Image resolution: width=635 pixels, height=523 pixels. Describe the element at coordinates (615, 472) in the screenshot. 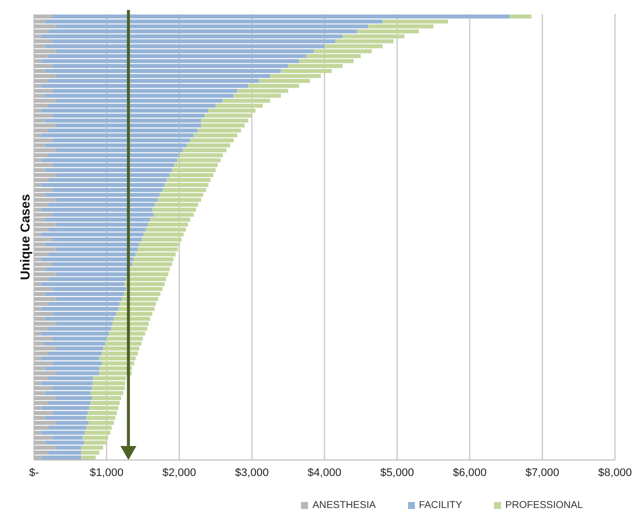

I see `x-tick-label: $8,000` at that location.